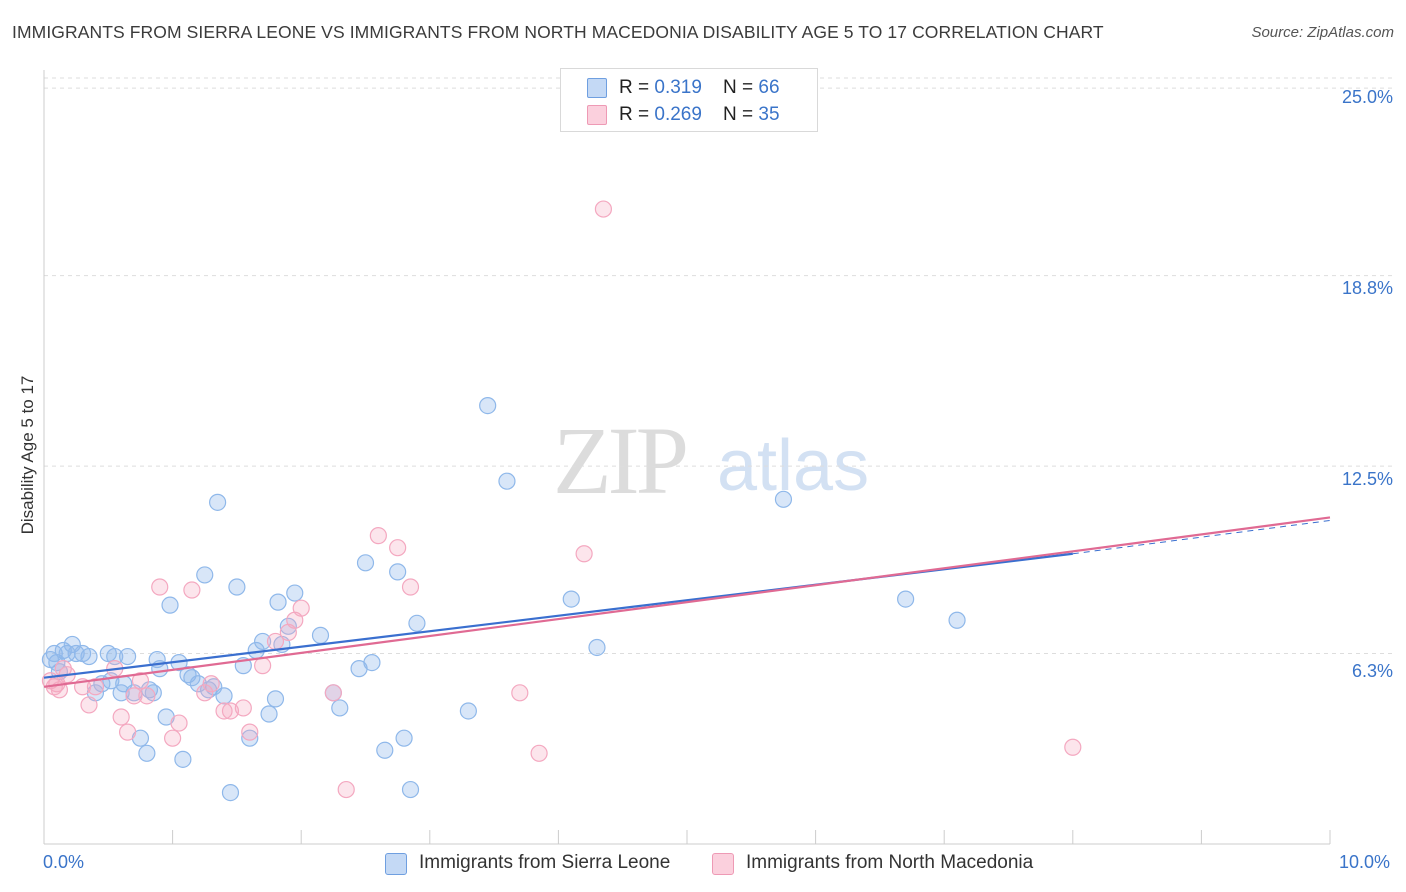 This screenshot has width=1406, height=892. What do you see at coordinates (1201, 537) in the screenshot?
I see `trend-line-dashed-series0` at bounding box center [1201, 537].